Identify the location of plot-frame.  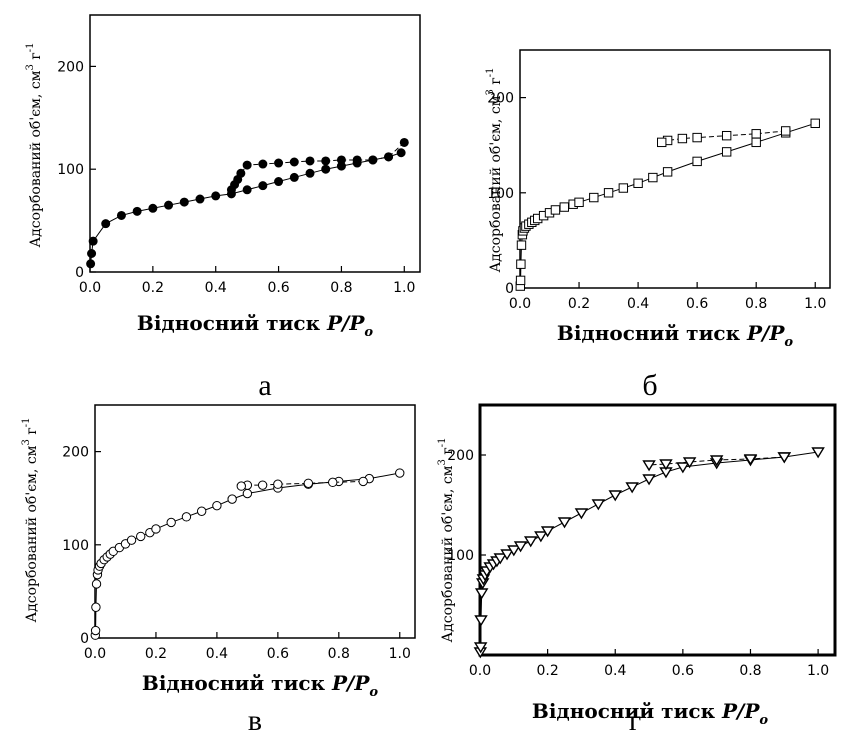
(657, 530).